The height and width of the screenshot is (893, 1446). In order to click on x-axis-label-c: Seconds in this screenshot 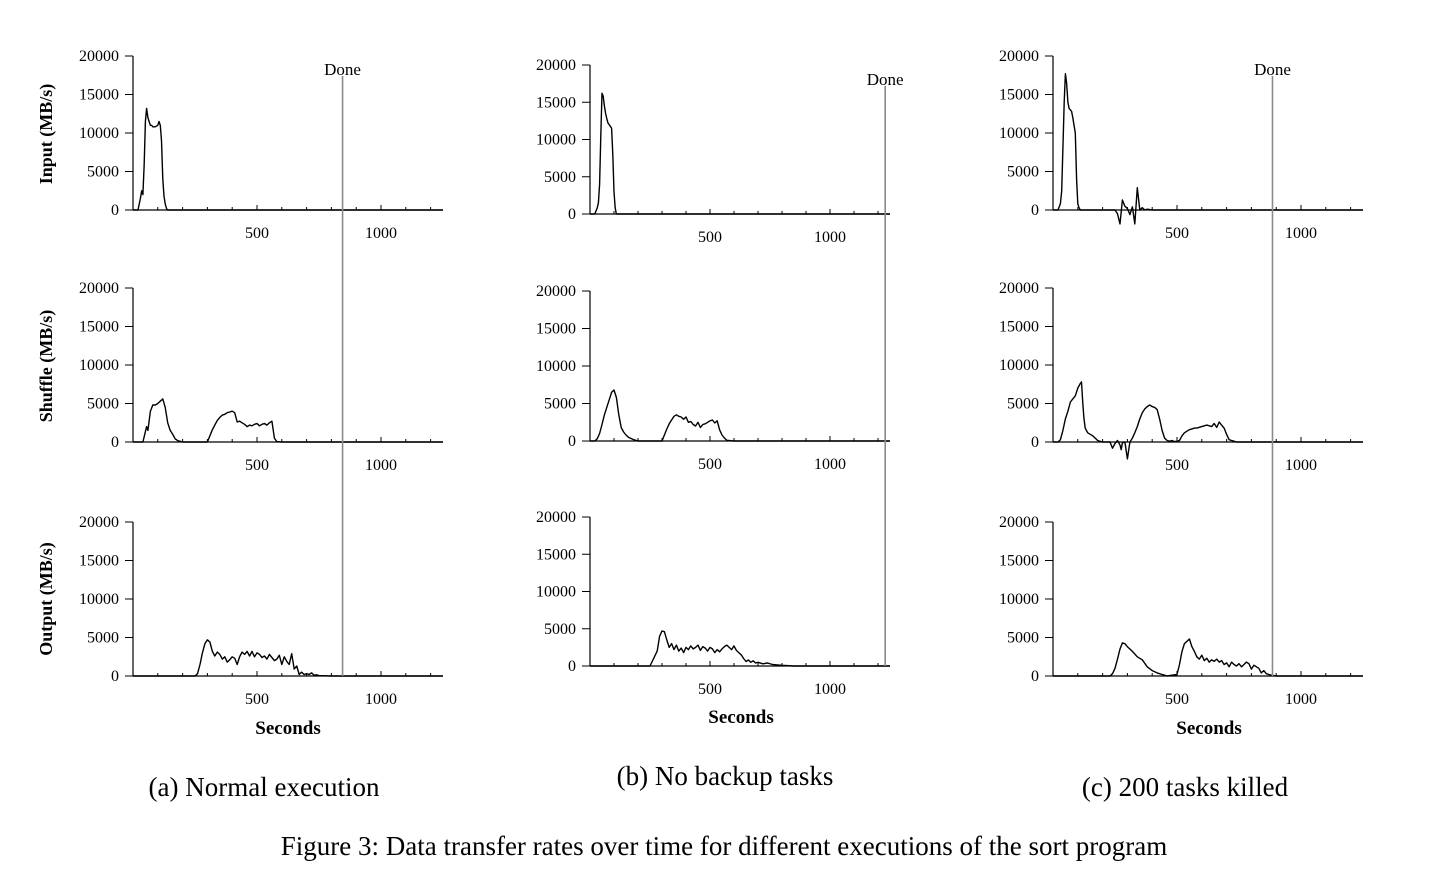, I will do `click(1208, 728)`.